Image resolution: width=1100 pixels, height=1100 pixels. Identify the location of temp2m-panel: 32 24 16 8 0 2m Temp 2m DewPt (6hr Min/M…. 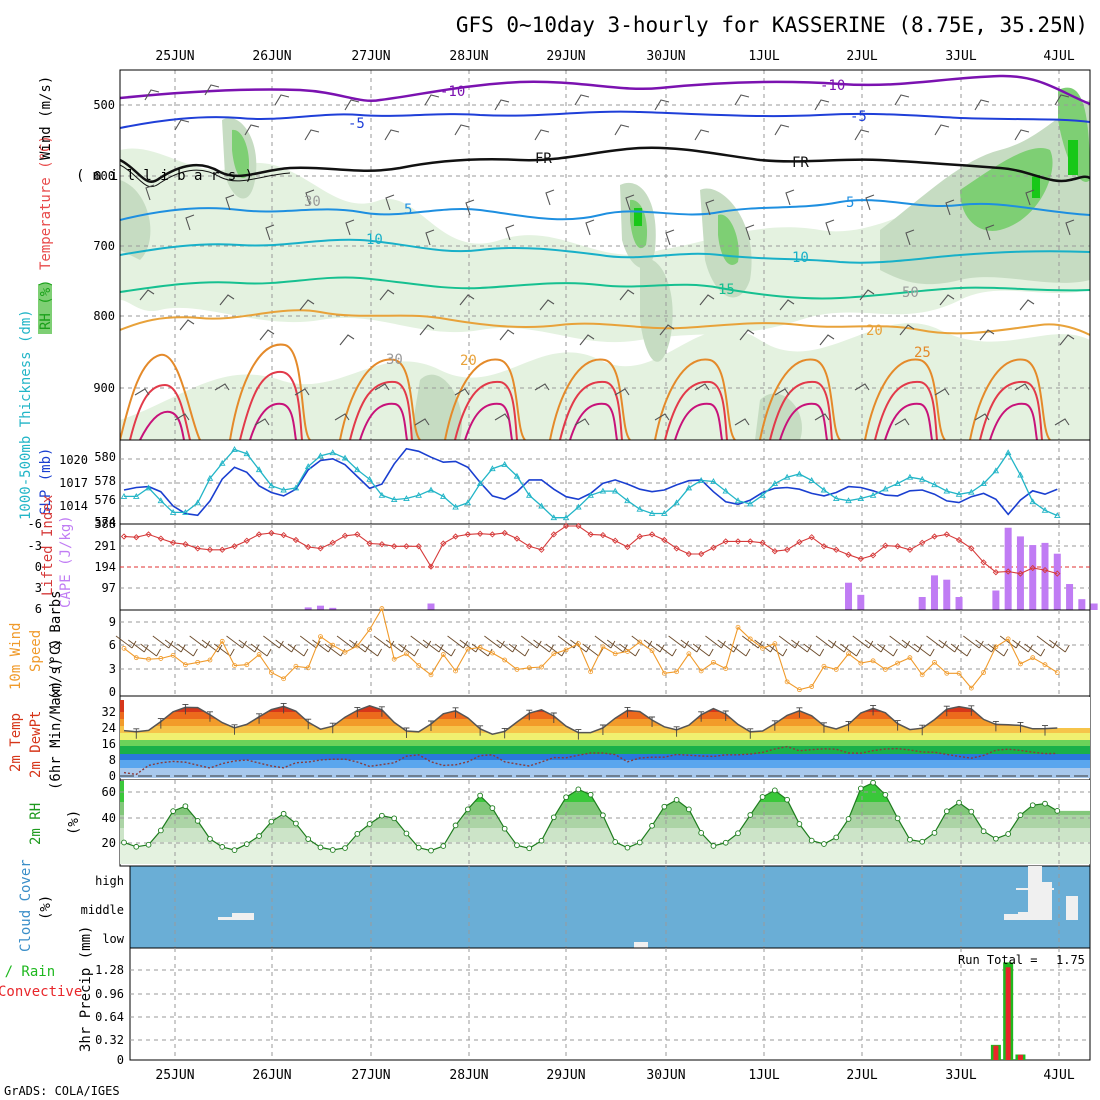
(549, 714).